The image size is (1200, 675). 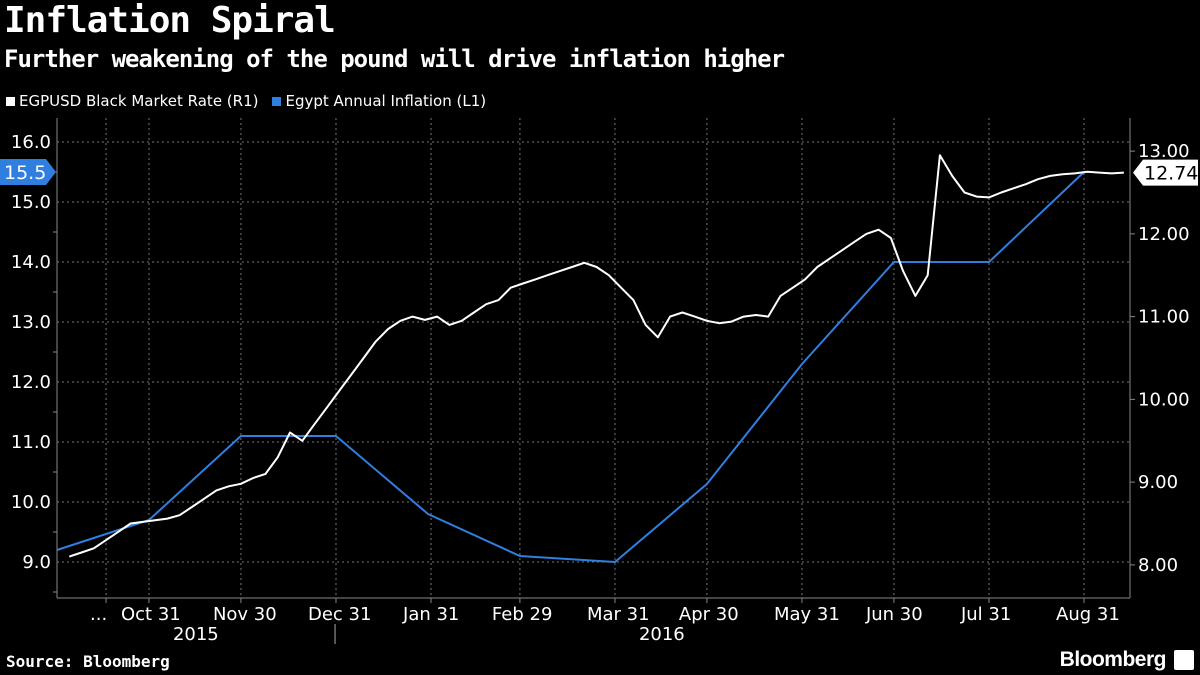 I want to click on x-tick-label: Jun 30, so click(x=894, y=614).